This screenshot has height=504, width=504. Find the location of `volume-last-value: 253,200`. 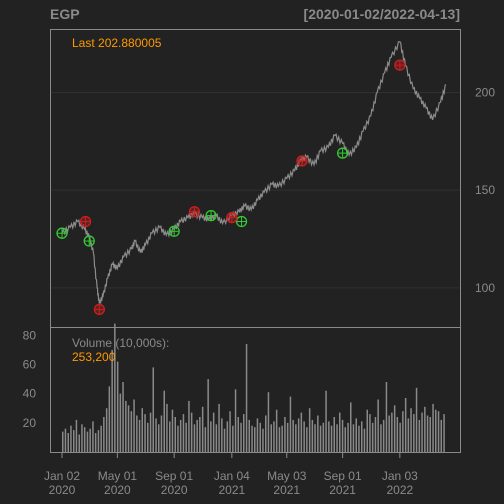

volume-last-value: 253,200 is located at coordinates (94, 357).